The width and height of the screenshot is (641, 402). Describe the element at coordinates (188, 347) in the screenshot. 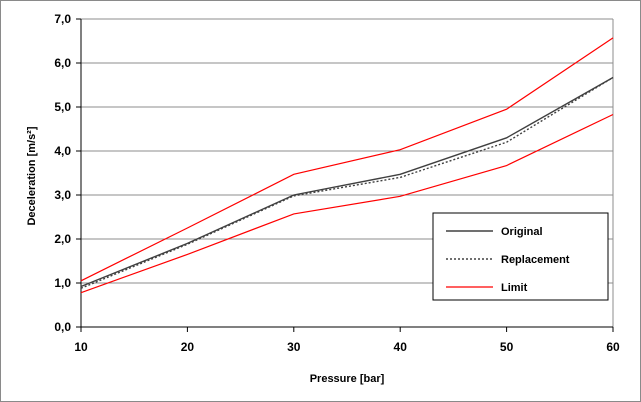

I see `x-tick-label: 20` at that location.